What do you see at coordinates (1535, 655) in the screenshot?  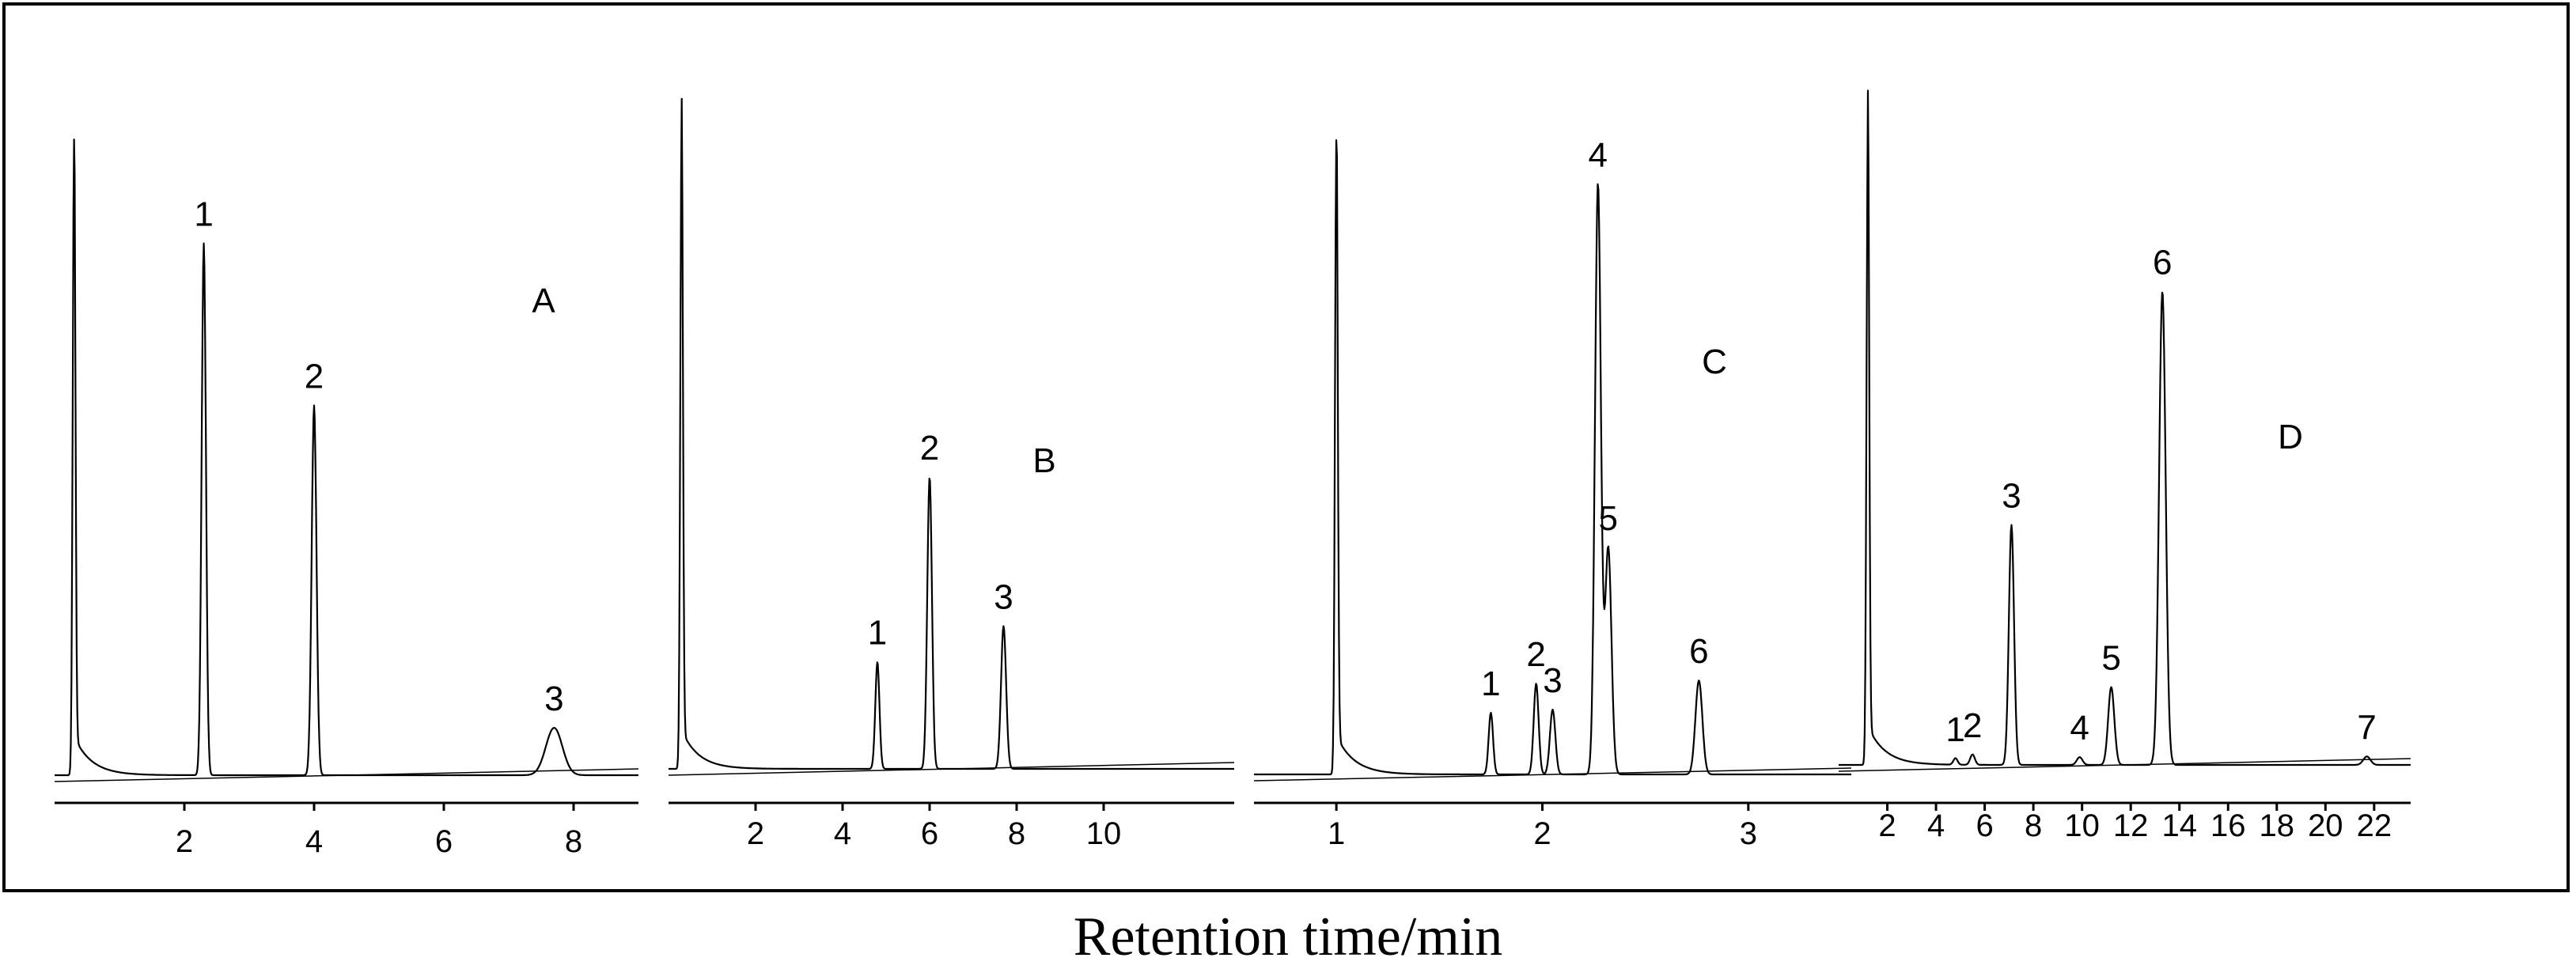 I see `peak-label-c: 2` at bounding box center [1535, 655].